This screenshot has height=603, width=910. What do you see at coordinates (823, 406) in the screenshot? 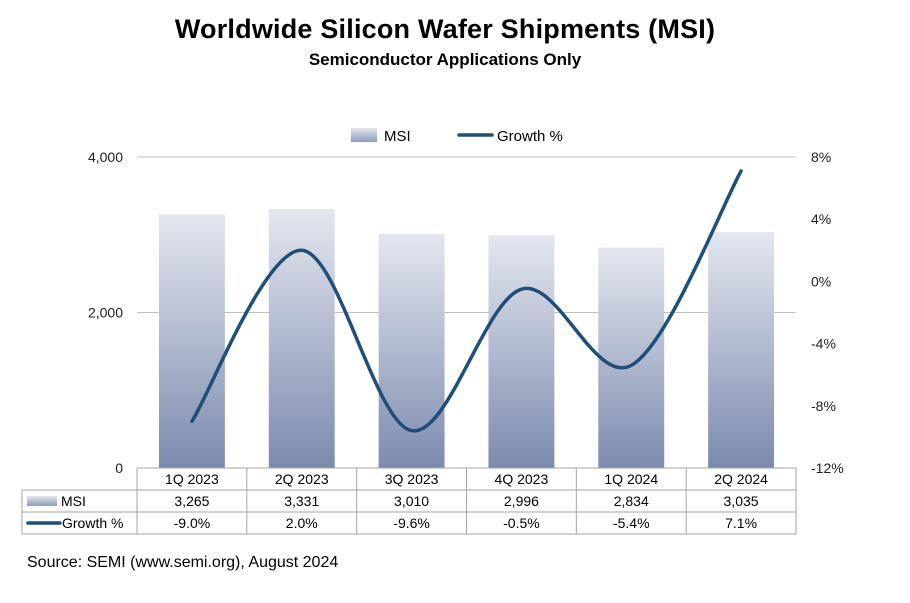
I see `right-tick-label: -8%` at bounding box center [823, 406].